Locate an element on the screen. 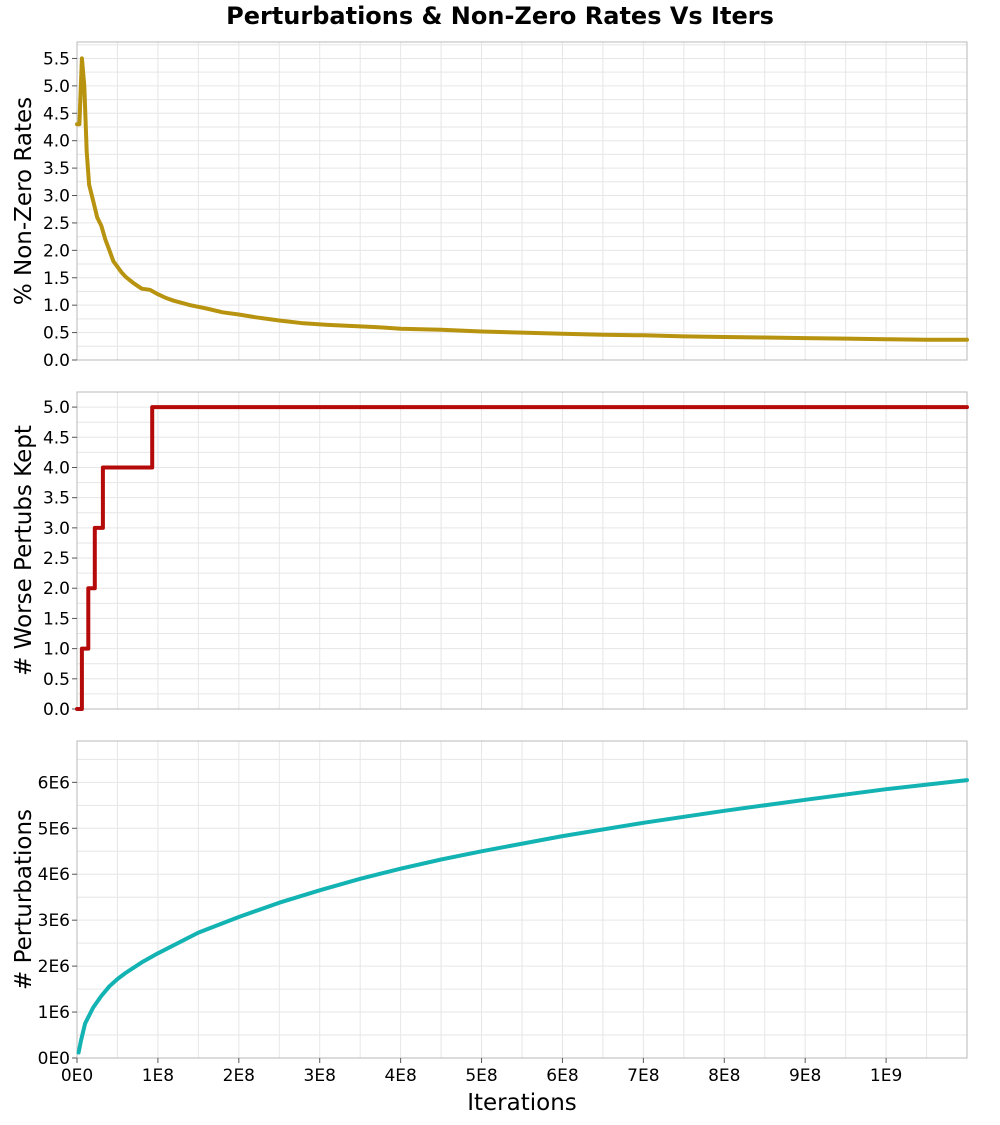 The width and height of the screenshot is (1000, 1125). x-tick-label: 6E8 is located at coordinates (562, 1076).